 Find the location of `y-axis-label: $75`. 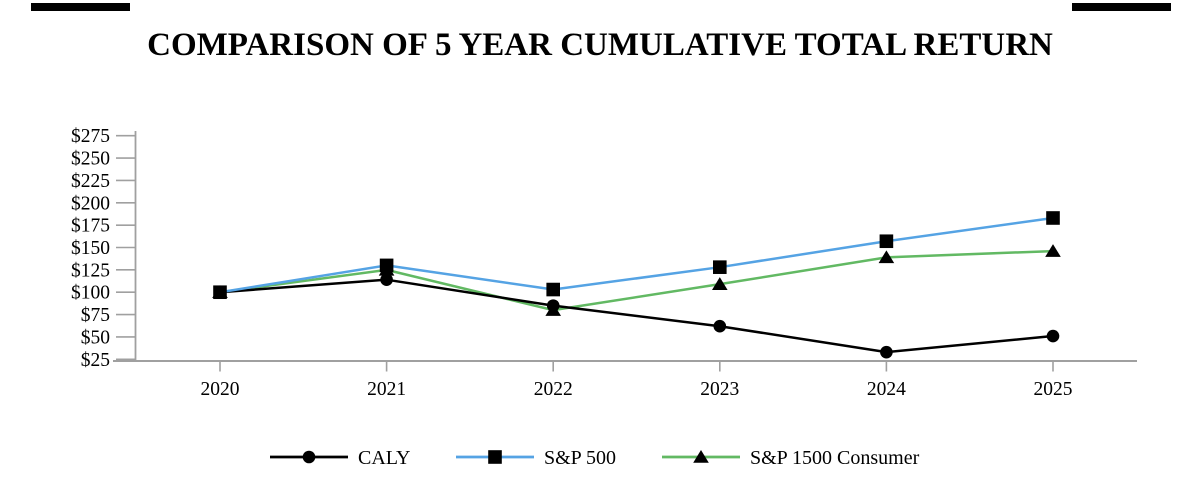

y-axis-label: $75 is located at coordinates (95, 315).